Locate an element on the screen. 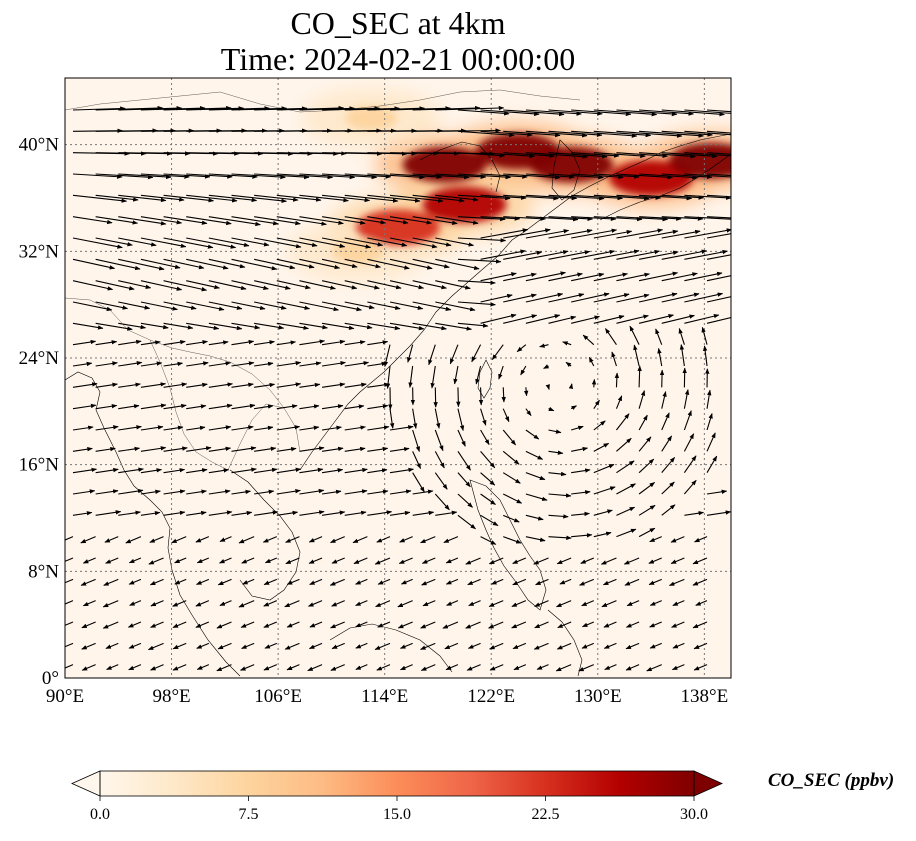 This screenshot has height=841, width=916. colorbar-tick-label: 15.0 is located at coordinates (397, 814).